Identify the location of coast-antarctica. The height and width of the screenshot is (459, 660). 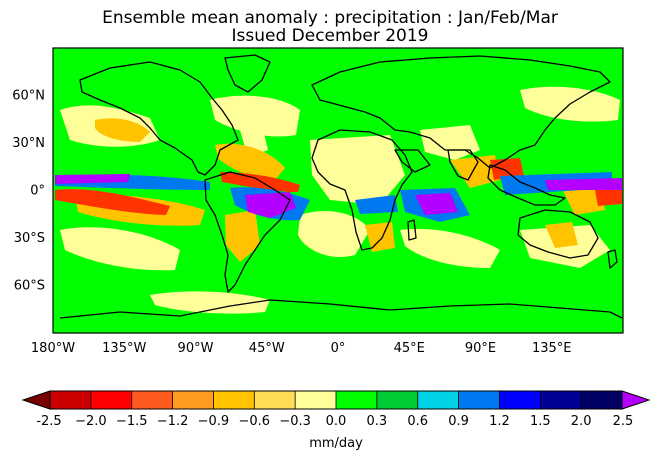
(341, 309).